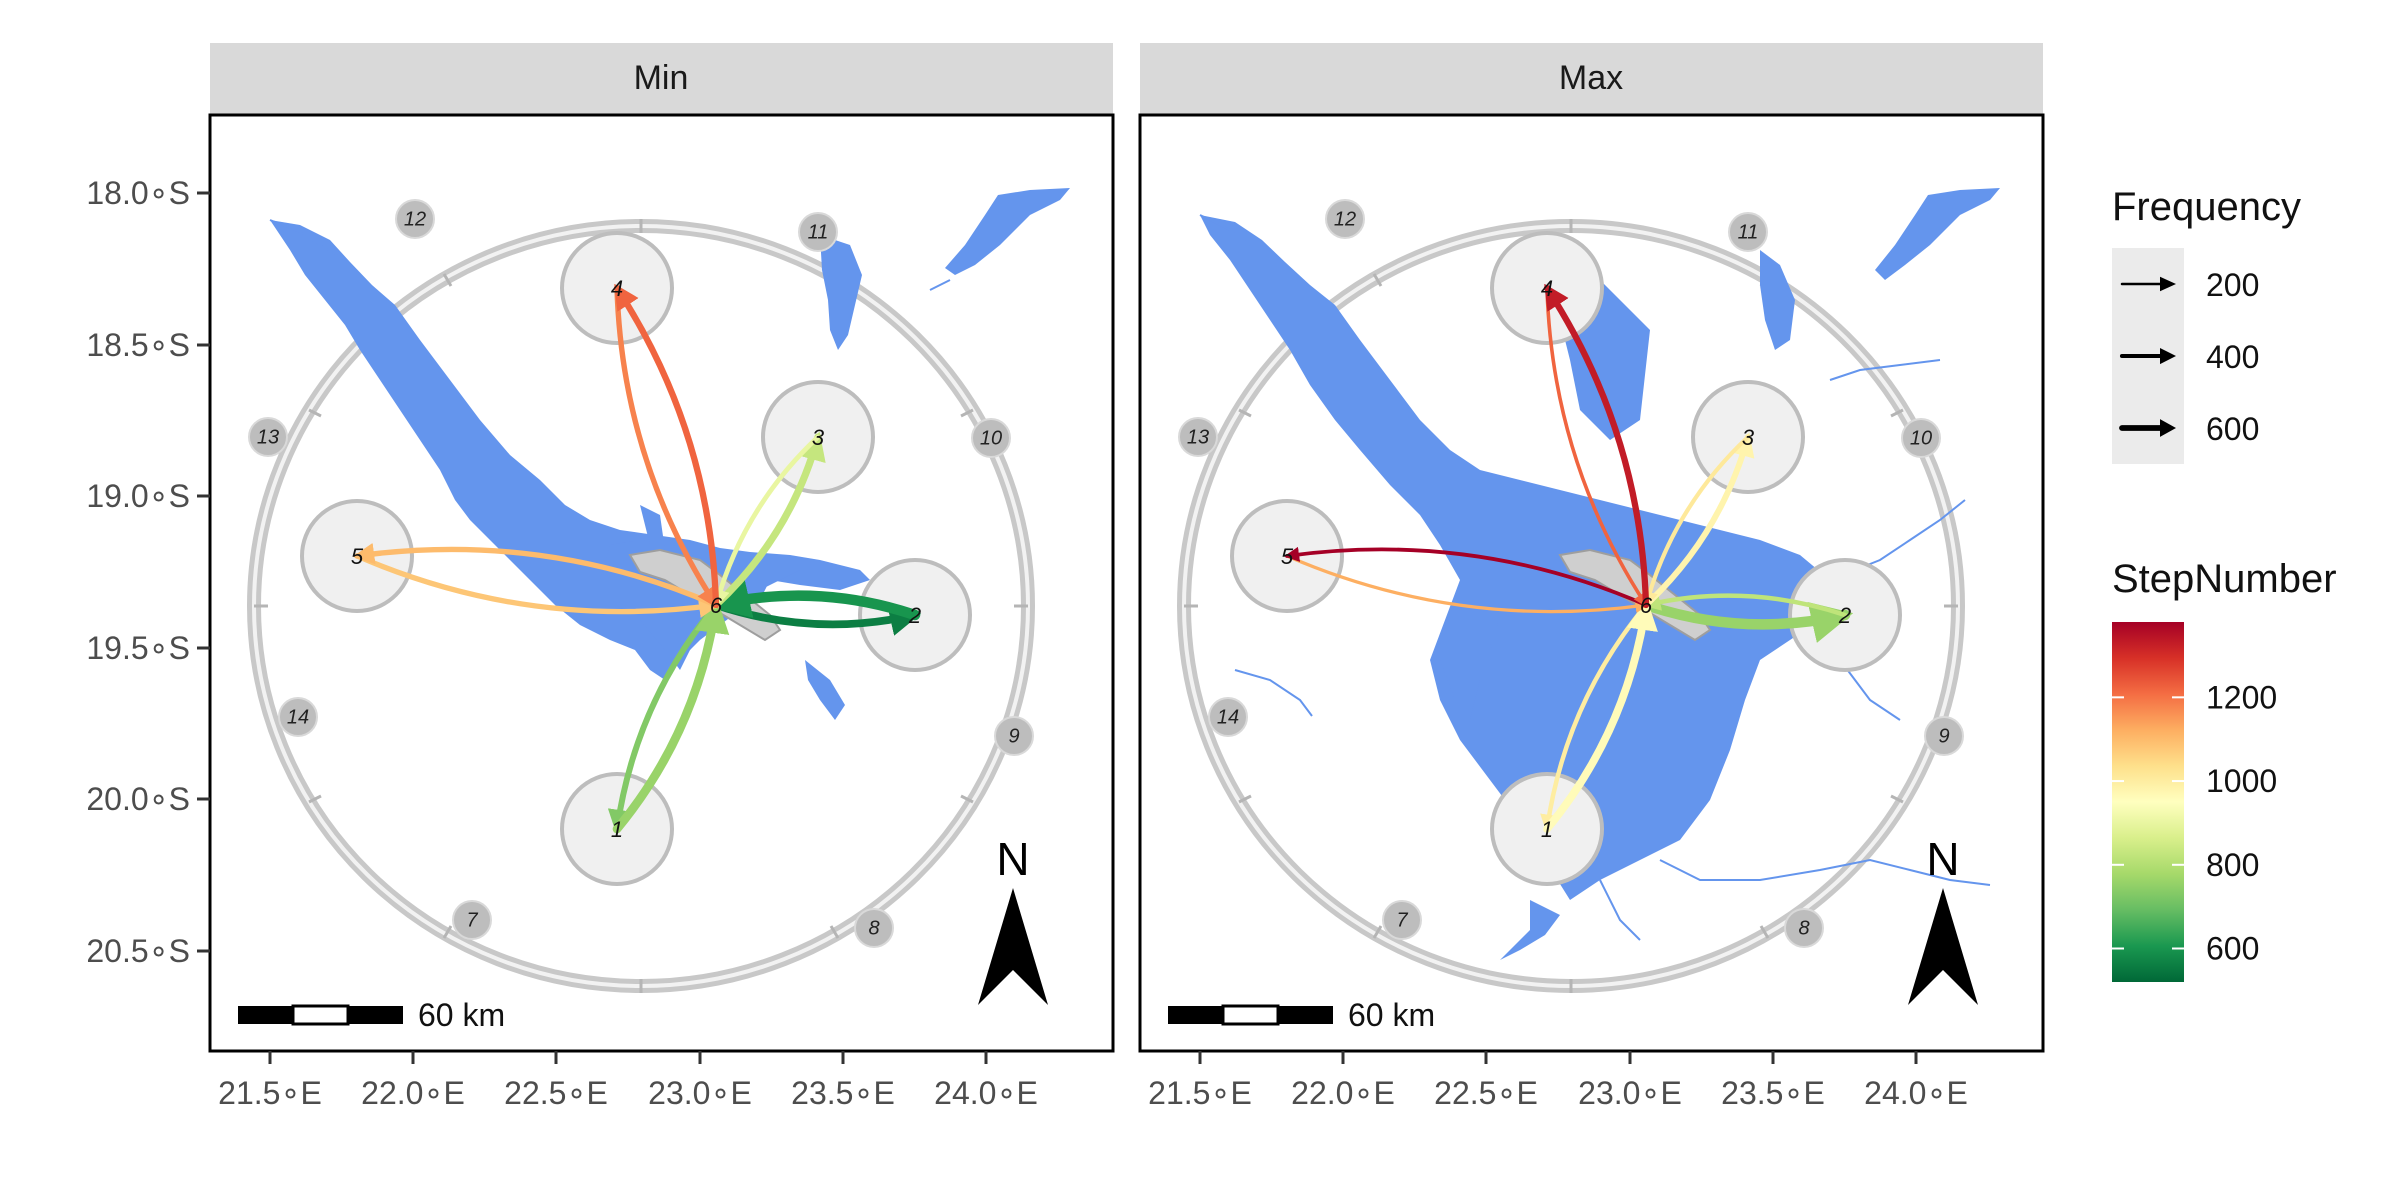  I want to click on strip-max, so click(1591, 79).